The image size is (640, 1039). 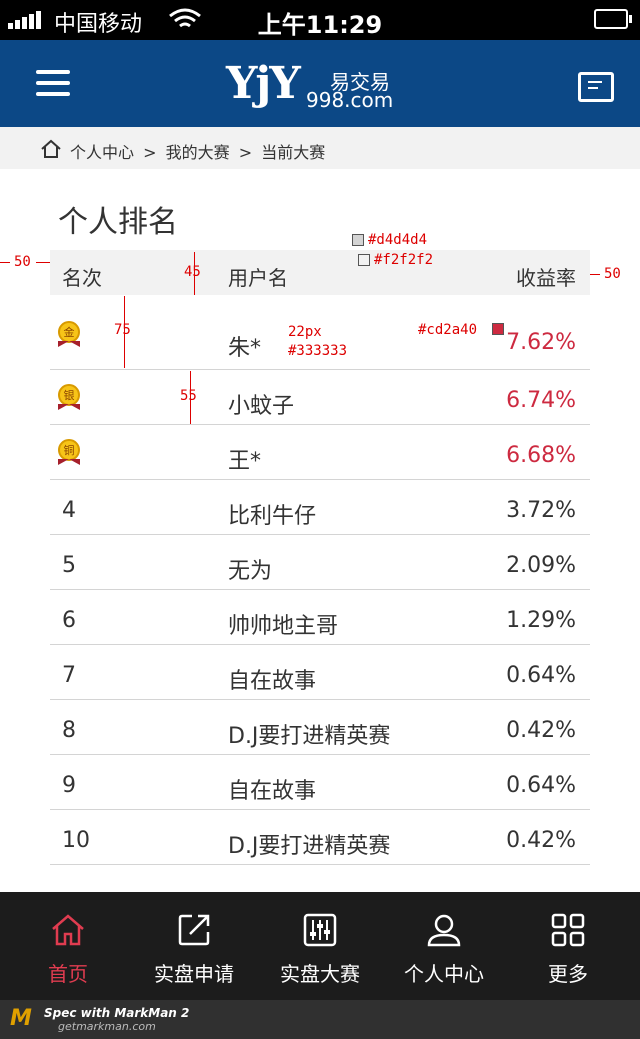 What do you see at coordinates (76, 840) in the screenshot?
I see `rank-value: 10` at bounding box center [76, 840].